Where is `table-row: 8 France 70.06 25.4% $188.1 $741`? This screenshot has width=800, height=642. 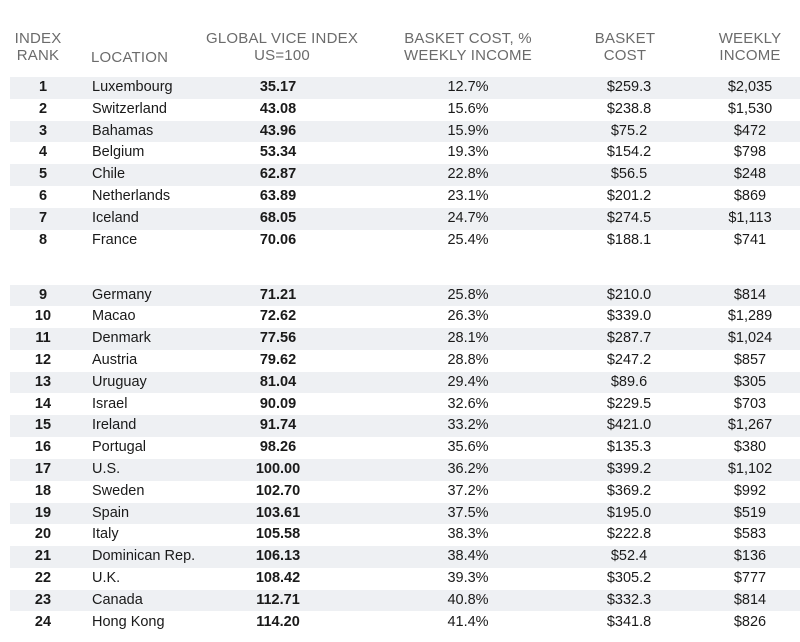
table-row: 8 France 70.06 25.4% $188.1 $741 is located at coordinates (405, 241).